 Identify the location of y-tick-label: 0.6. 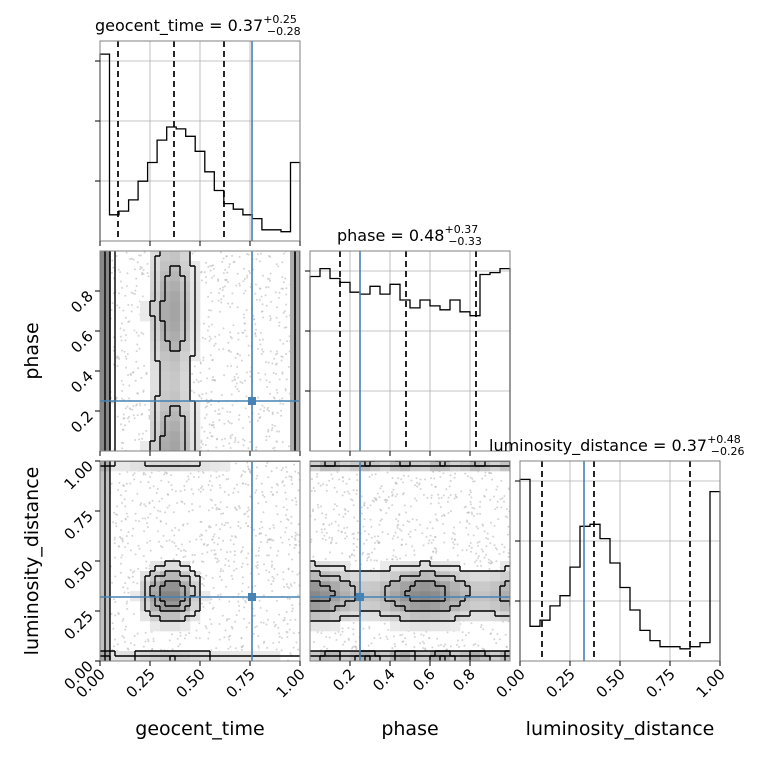
(82, 342).